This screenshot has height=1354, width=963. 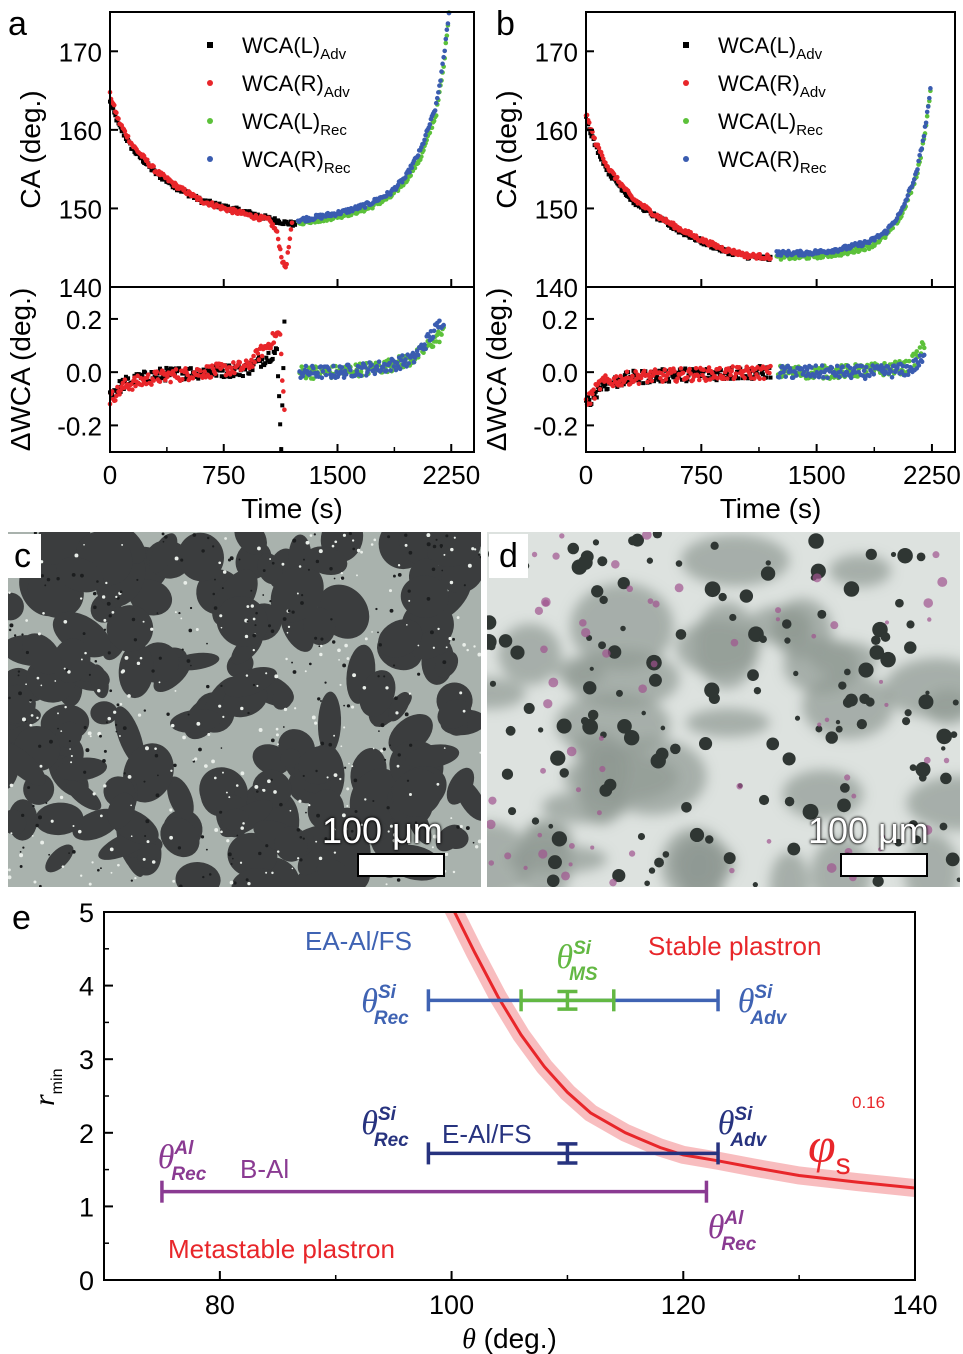 I want to click on a-ylabel-ca: CA (deg.), so click(x=30, y=149).